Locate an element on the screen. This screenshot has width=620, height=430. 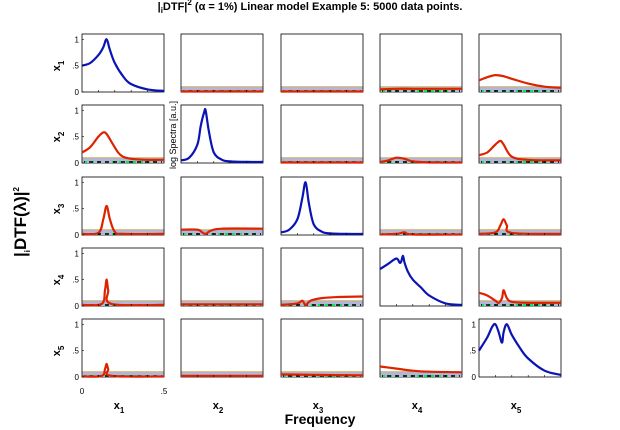
panel-r3-c4 is located at coordinates (421, 206).